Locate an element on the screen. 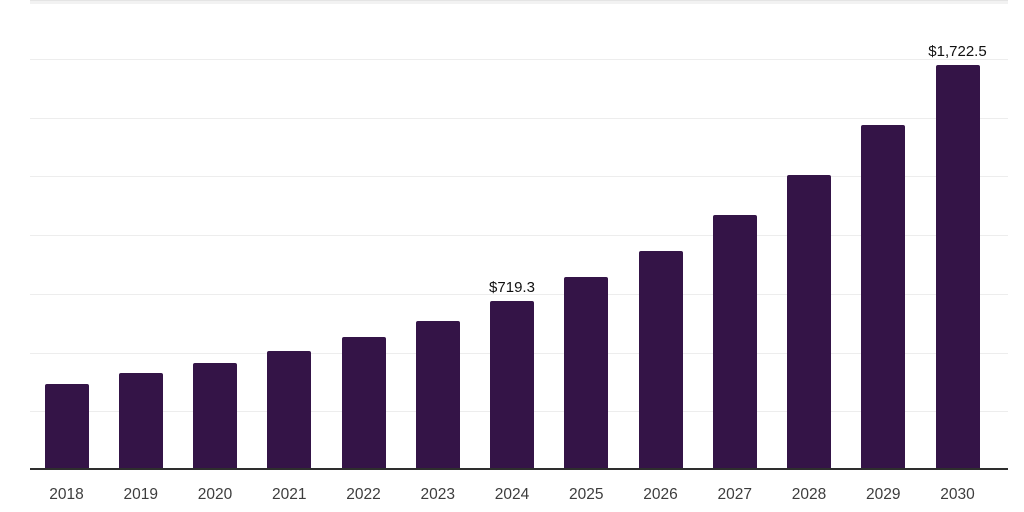 This screenshot has width=1024, height=512. x-tick-label-2021: 2021 is located at coordinates (289, 494).